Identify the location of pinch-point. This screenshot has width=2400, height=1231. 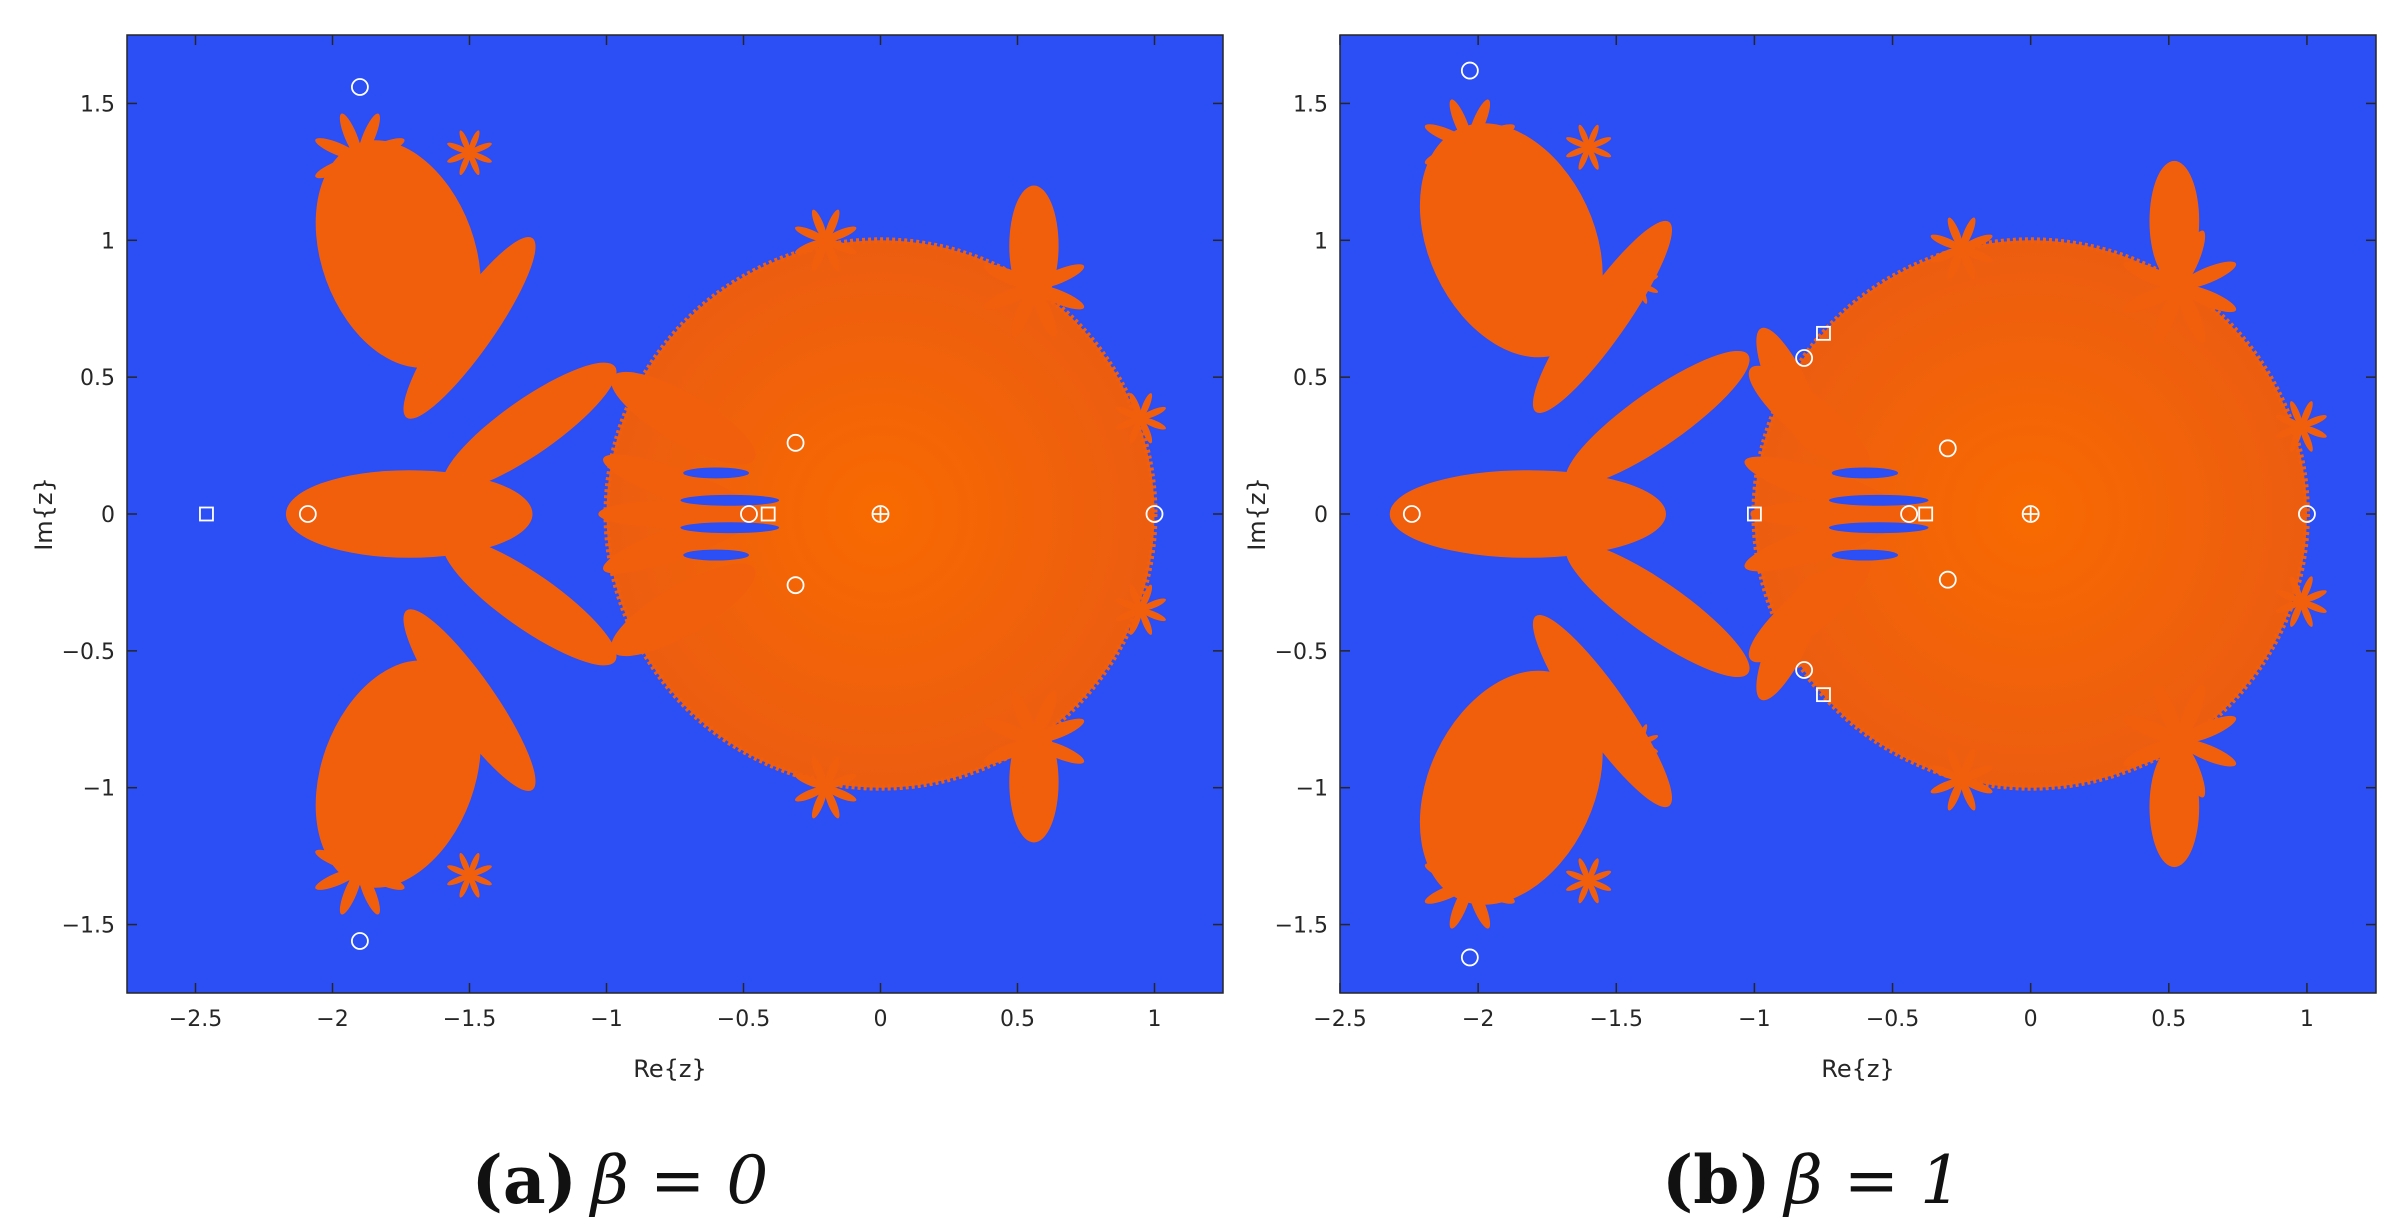
(606, 514).